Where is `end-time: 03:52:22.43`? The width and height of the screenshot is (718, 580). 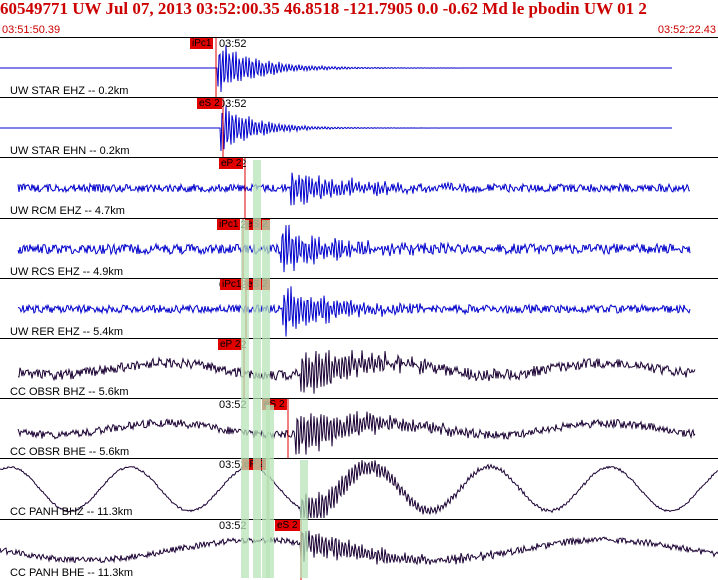 end-time: 03:52:22.43 is located at coordinates (686, 30).